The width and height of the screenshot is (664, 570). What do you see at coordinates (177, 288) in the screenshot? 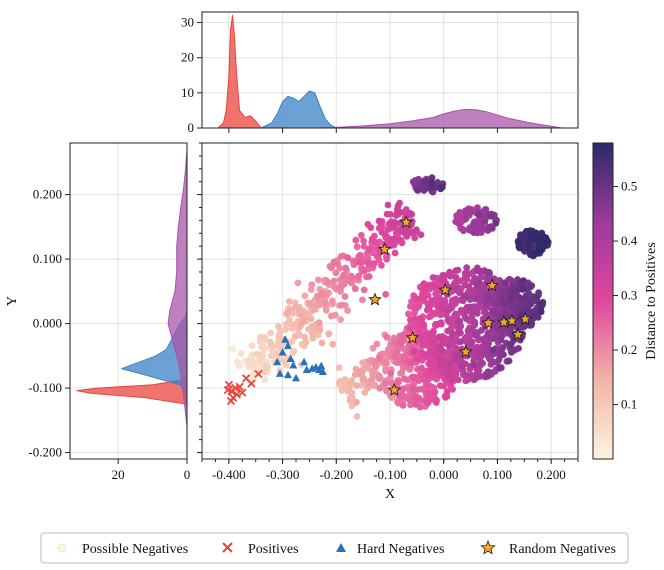
I see `left-density-possible-negatives` at bounding box center [177, 288].